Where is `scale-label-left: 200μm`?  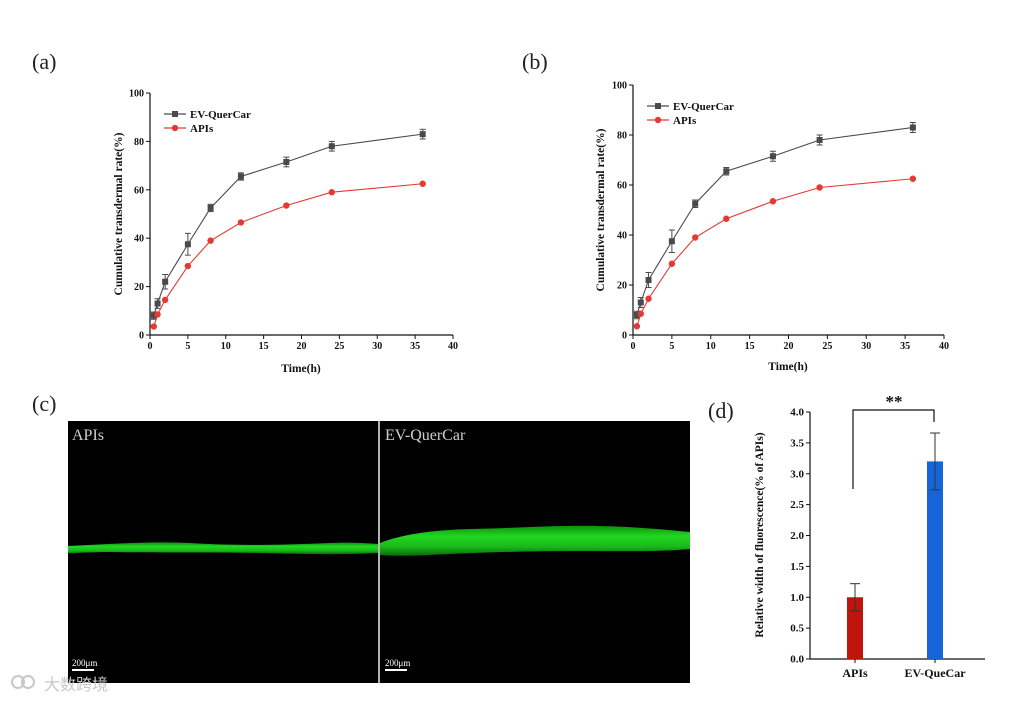 scale-label-left: 200μm is located at coordinates (84, 663).